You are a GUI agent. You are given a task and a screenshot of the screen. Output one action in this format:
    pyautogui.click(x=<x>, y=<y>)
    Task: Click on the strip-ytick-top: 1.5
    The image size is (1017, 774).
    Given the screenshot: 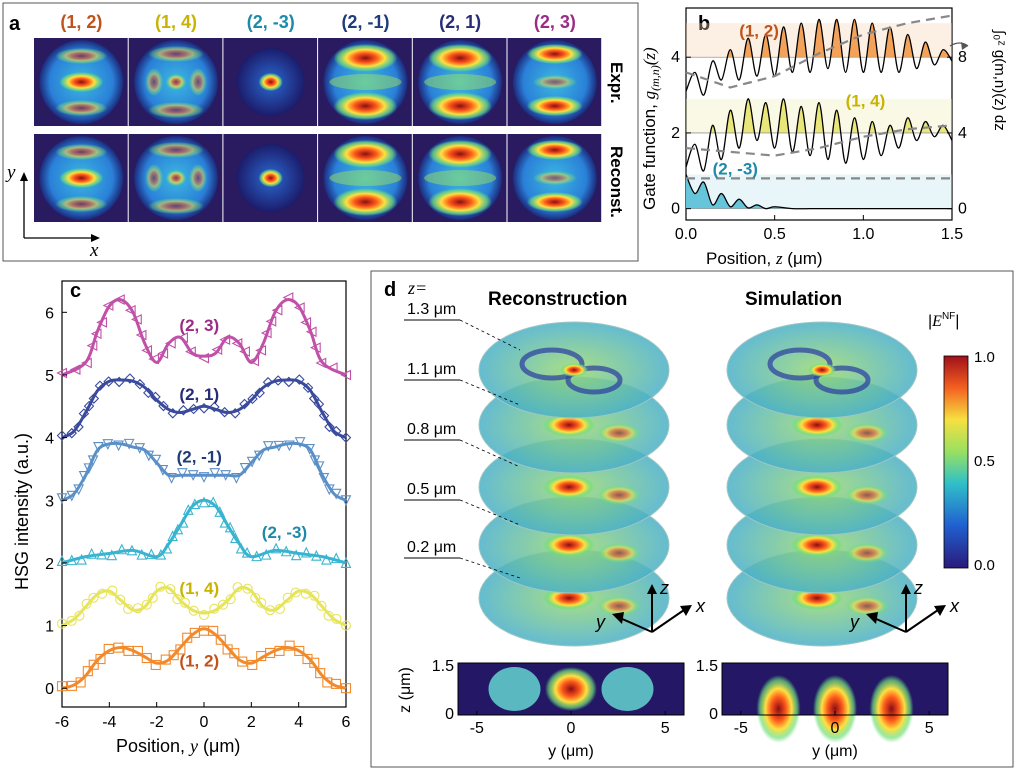 What is the action you would take?
    pyautogui.click(x=707, y=666)
    